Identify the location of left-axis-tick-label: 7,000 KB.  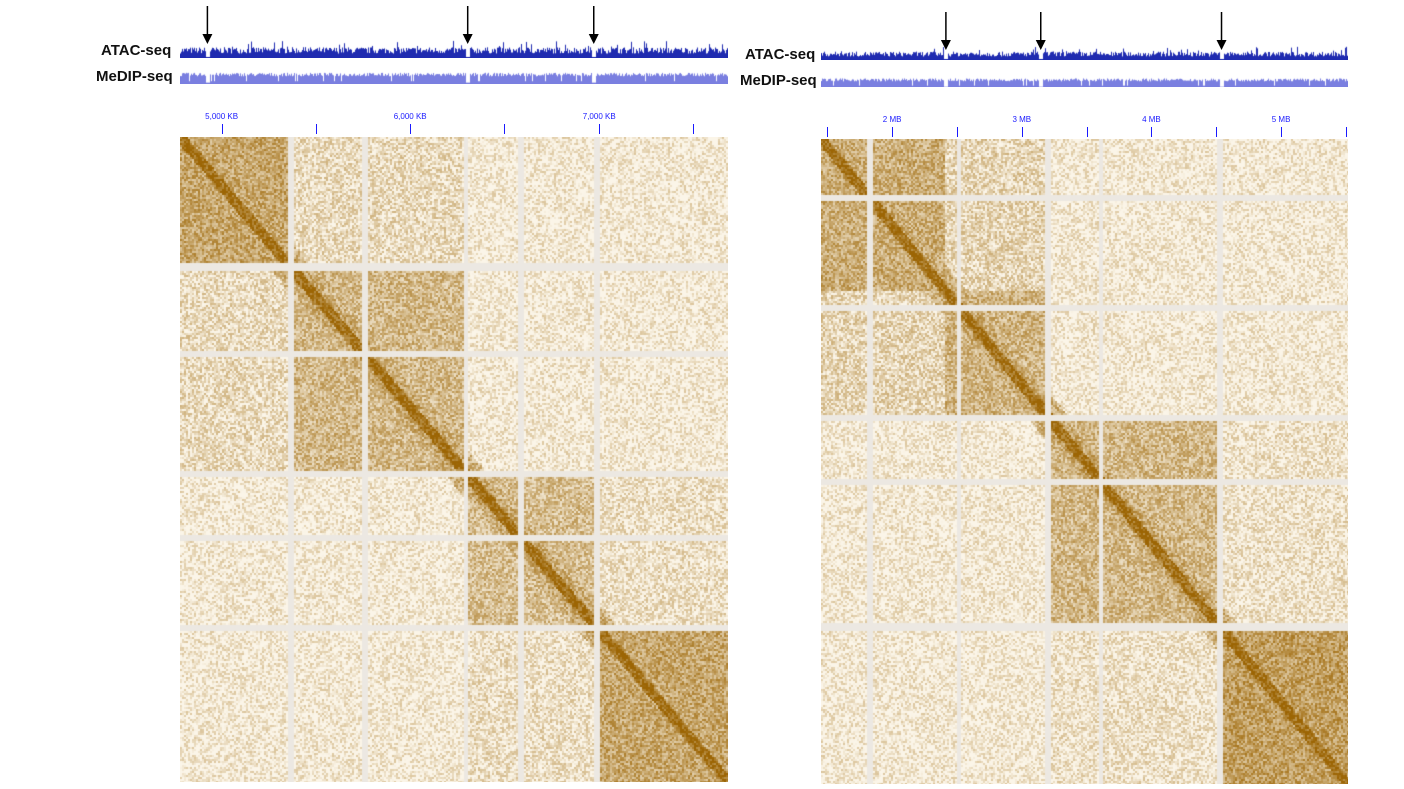
(599, 116).